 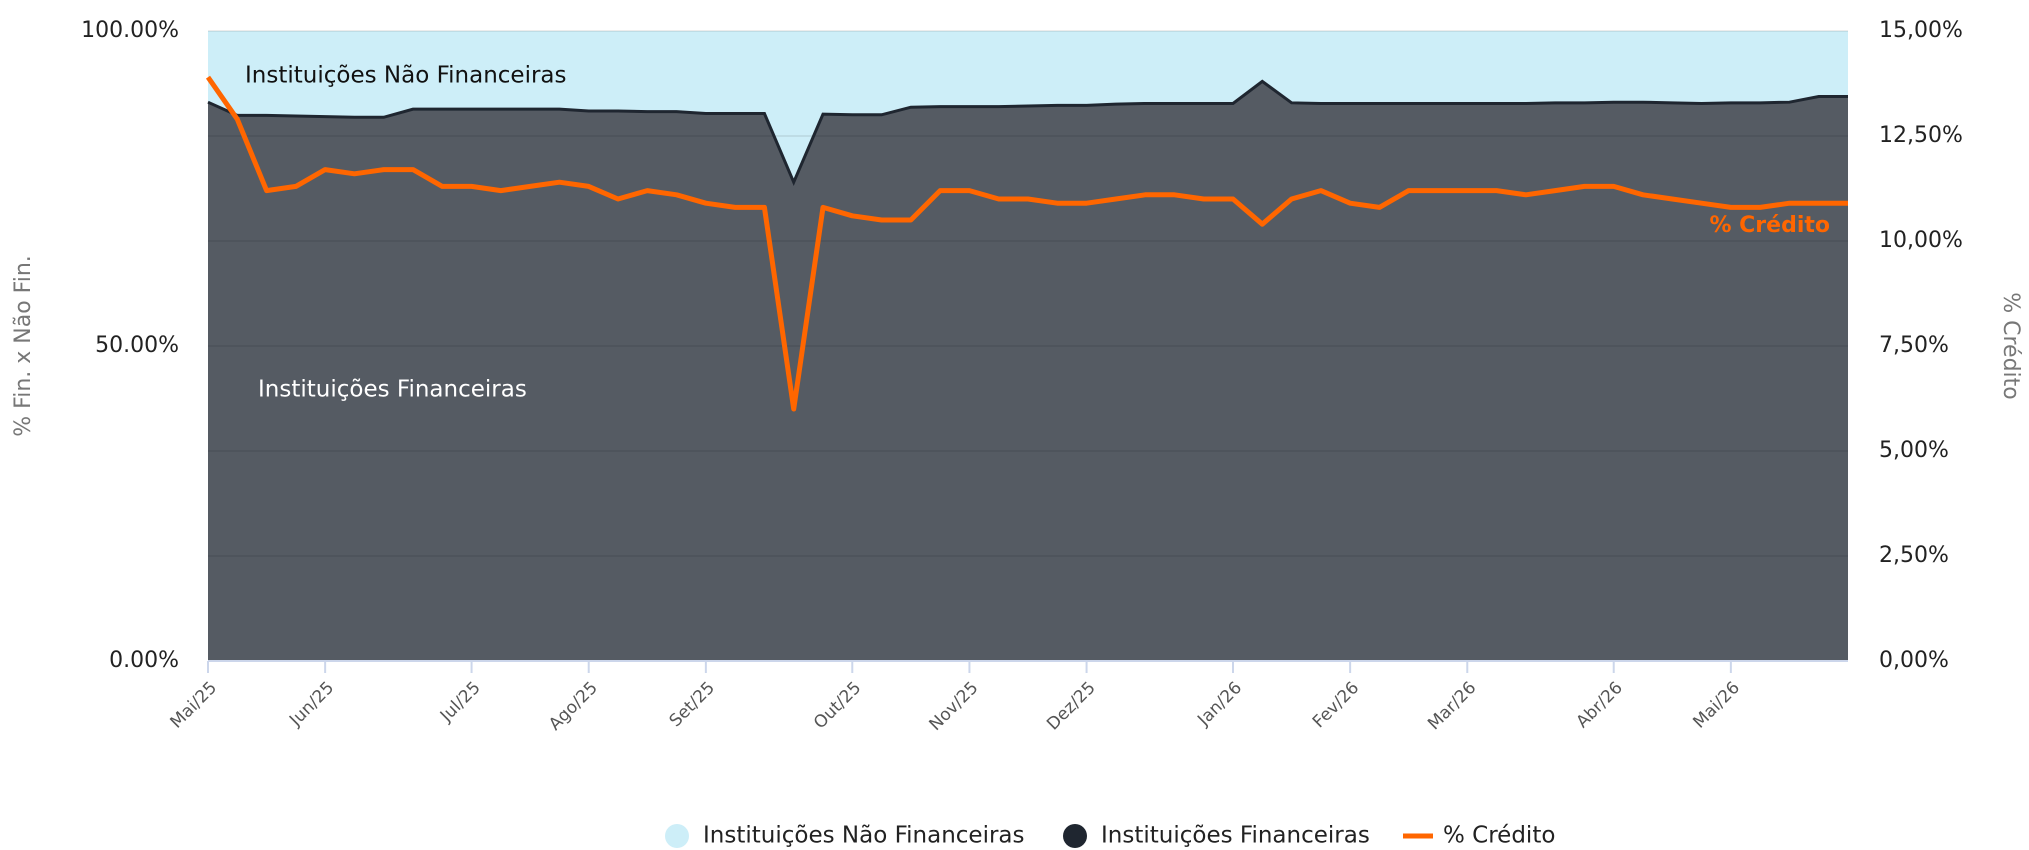 I want to click on y2-axis-title: % Crédito, so click(x=2010, y=346).